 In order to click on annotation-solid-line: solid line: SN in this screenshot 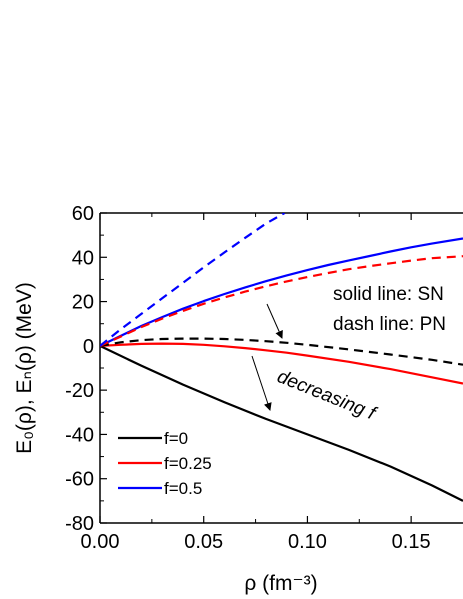, I will do `click(388, 294)`.